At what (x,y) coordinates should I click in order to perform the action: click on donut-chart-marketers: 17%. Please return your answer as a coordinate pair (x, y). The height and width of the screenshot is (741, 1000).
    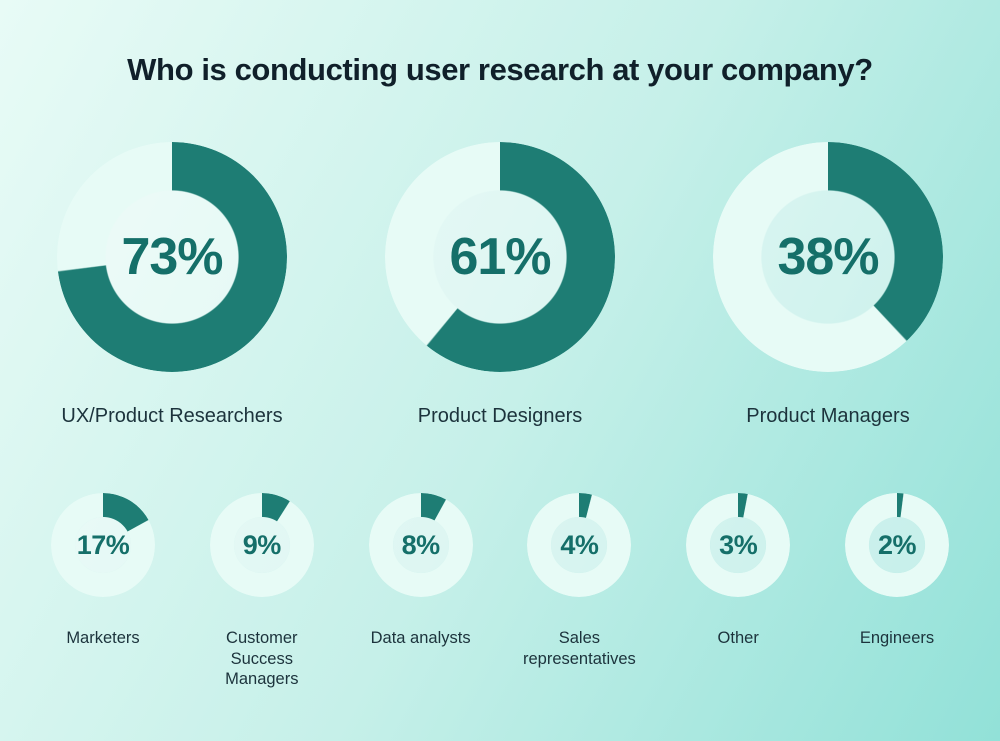
    Looking at the image, I should click on (103, 545).